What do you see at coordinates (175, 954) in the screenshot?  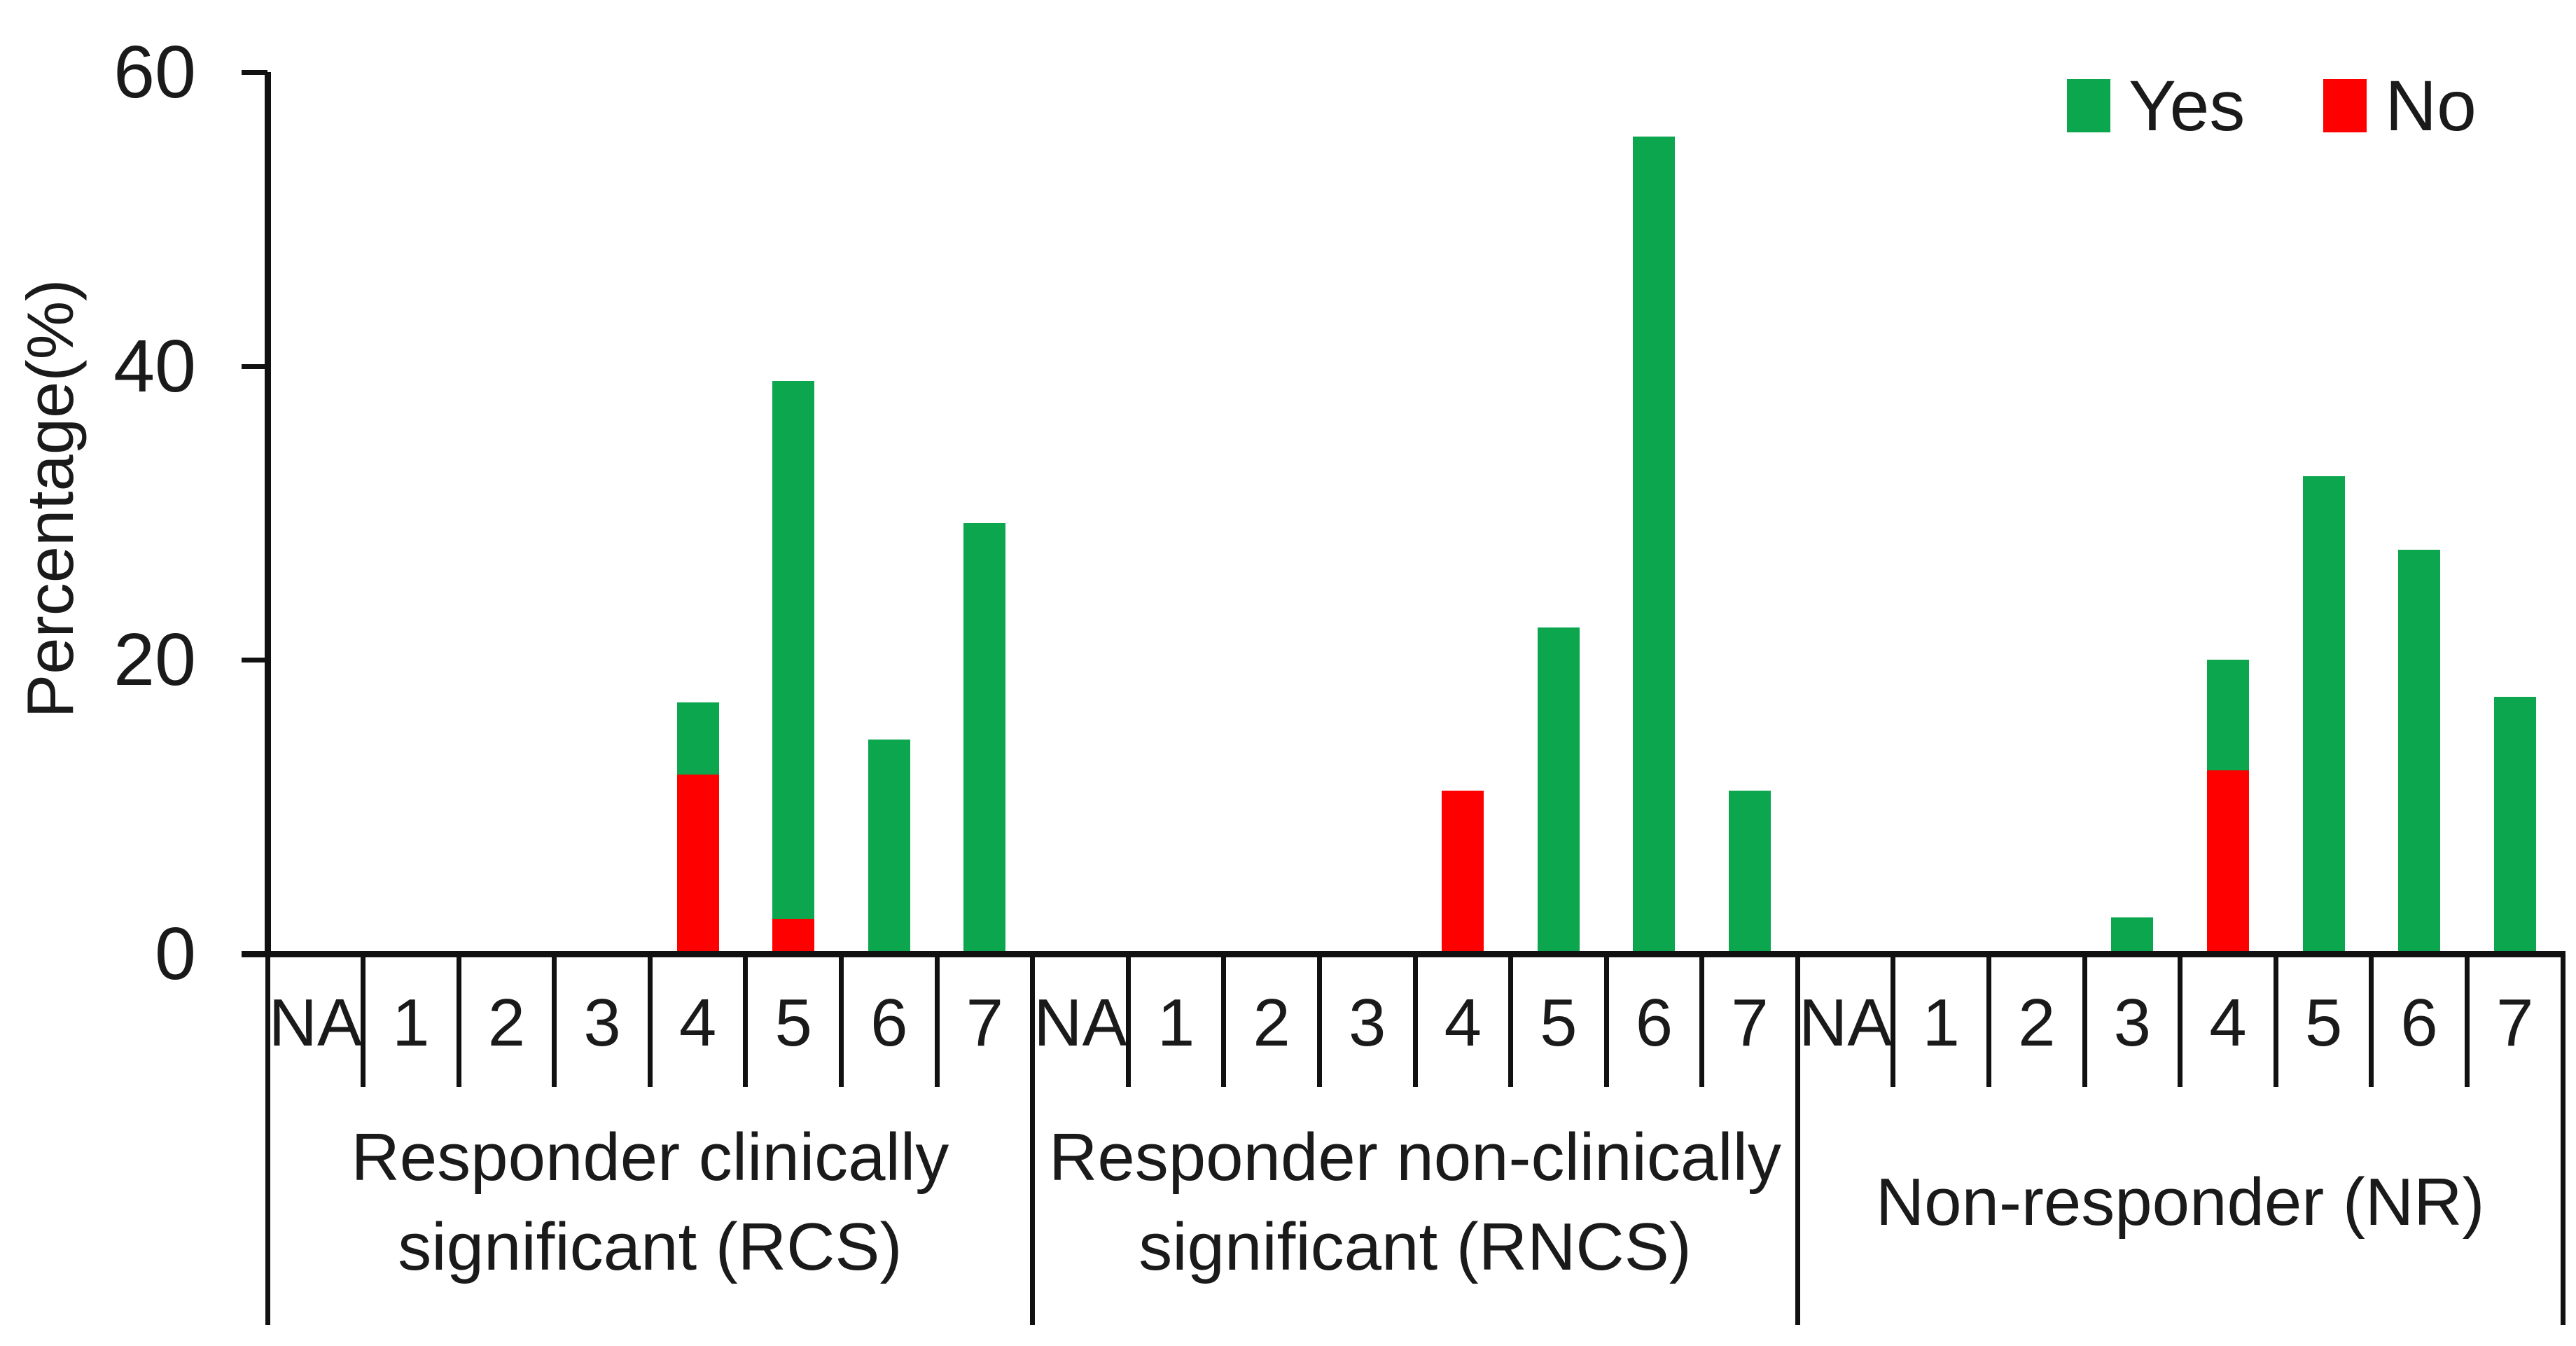 I see `y-axis-tick-label: 0` at bounding box center [175, 954].